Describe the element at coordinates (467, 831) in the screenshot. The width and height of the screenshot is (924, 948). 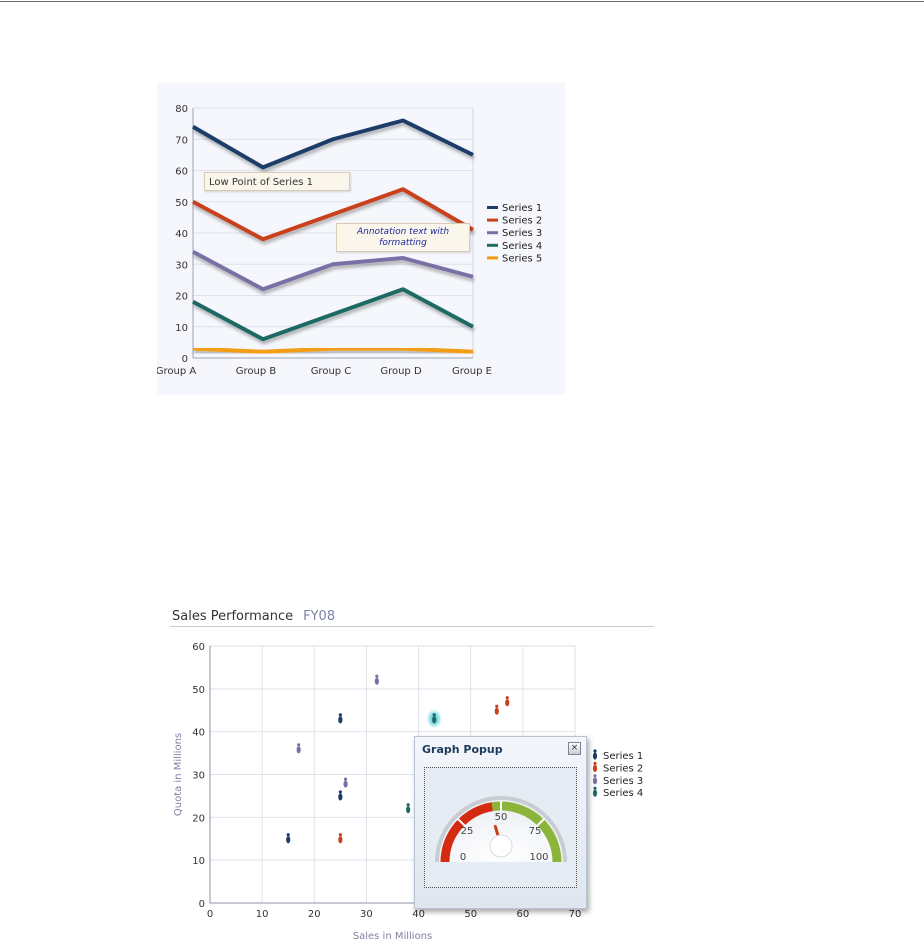
I see `gauge-tick-label: 25` at that location.